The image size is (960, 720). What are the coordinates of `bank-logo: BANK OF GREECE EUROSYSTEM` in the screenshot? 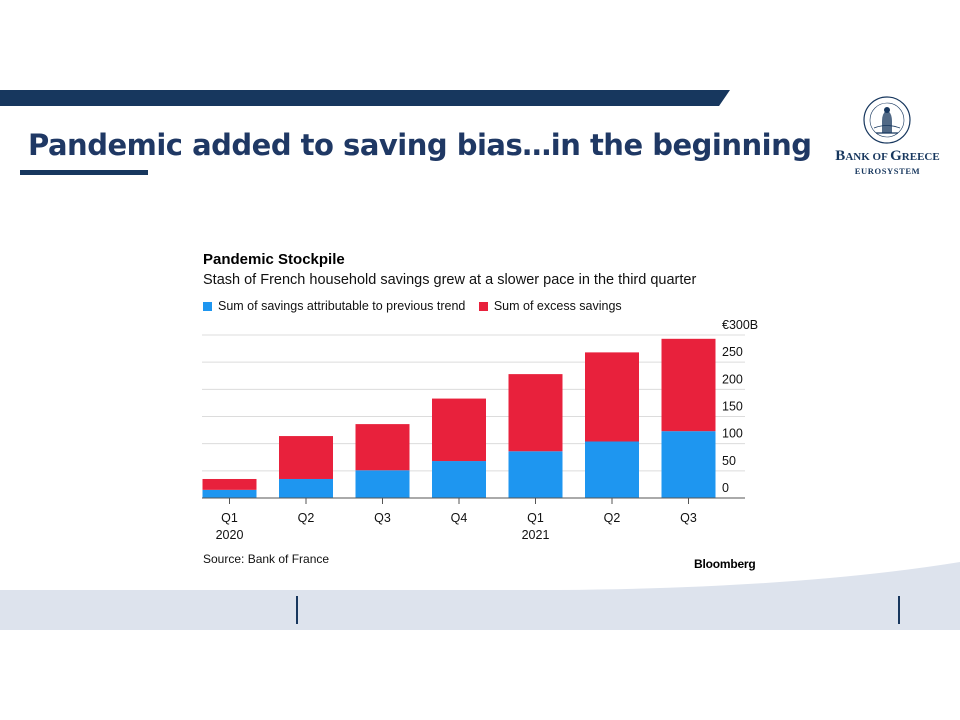 It's located at (887, 137).